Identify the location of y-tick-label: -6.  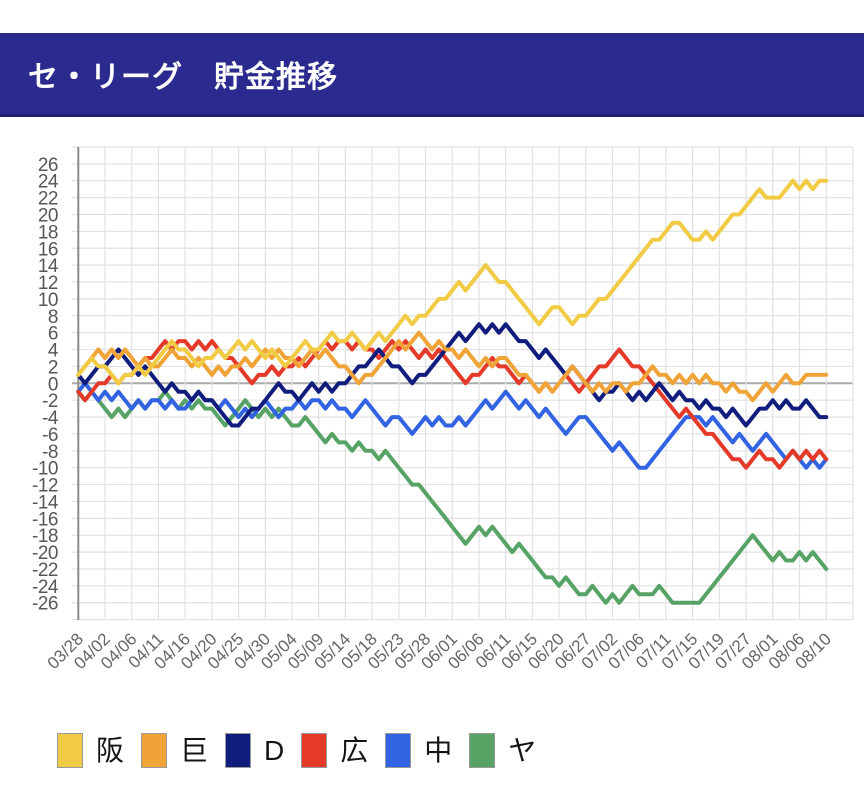
(50, 435).